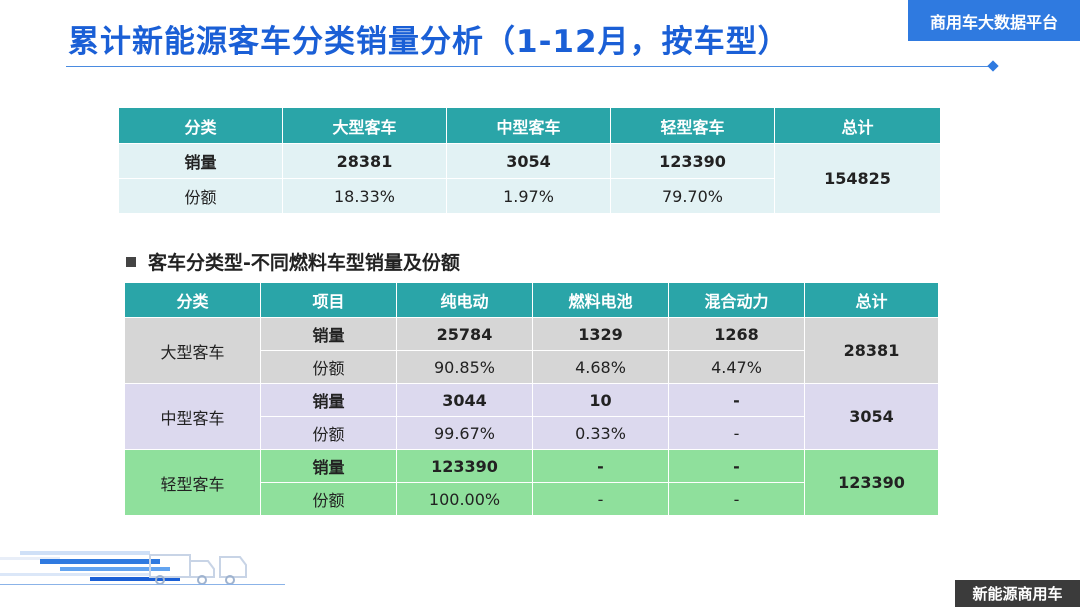 The image size is (1080, 607). What do you see at coordinates (192, 350) in the screenshot?
I see `group-category-label: 大型客车` at bounding box center [192, 350].